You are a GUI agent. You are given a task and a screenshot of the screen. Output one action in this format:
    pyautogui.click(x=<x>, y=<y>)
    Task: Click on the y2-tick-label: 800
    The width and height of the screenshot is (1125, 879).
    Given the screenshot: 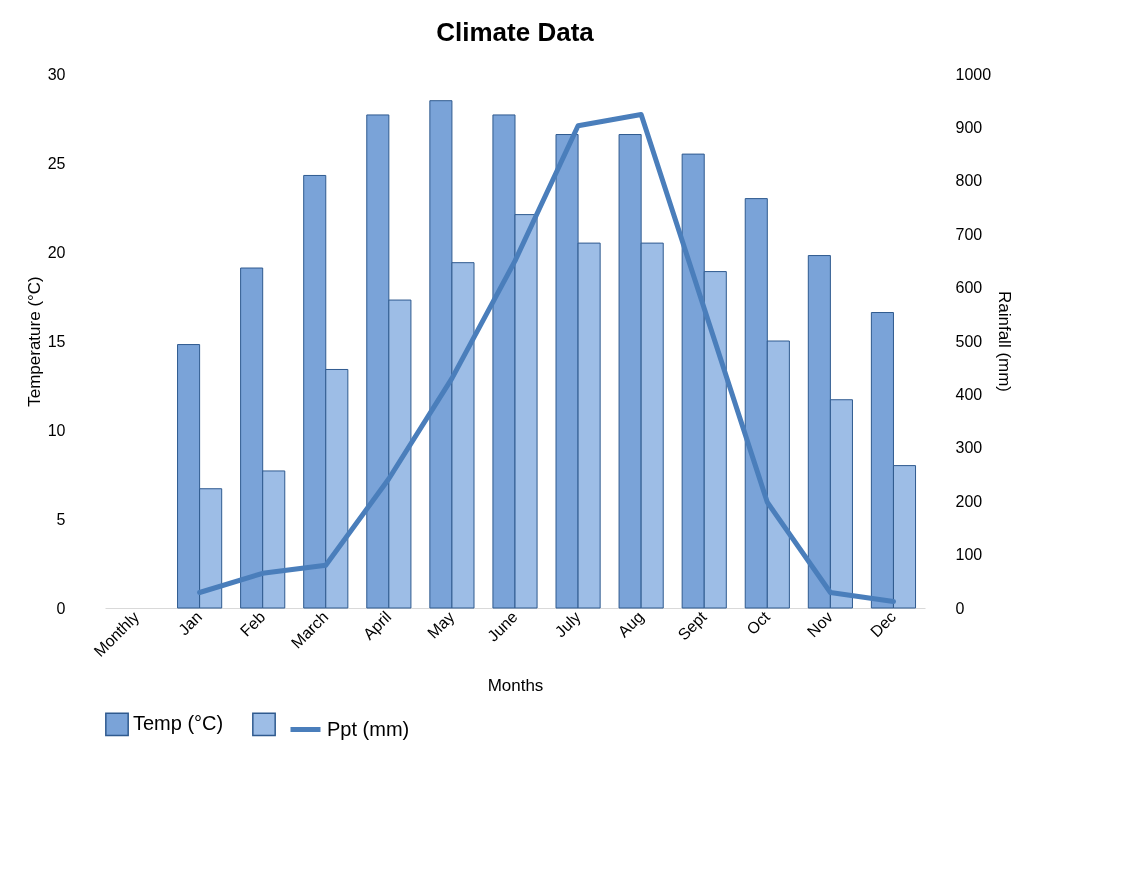 What is the action you would take?
    pyautogui.click(x=969, y=181)
    